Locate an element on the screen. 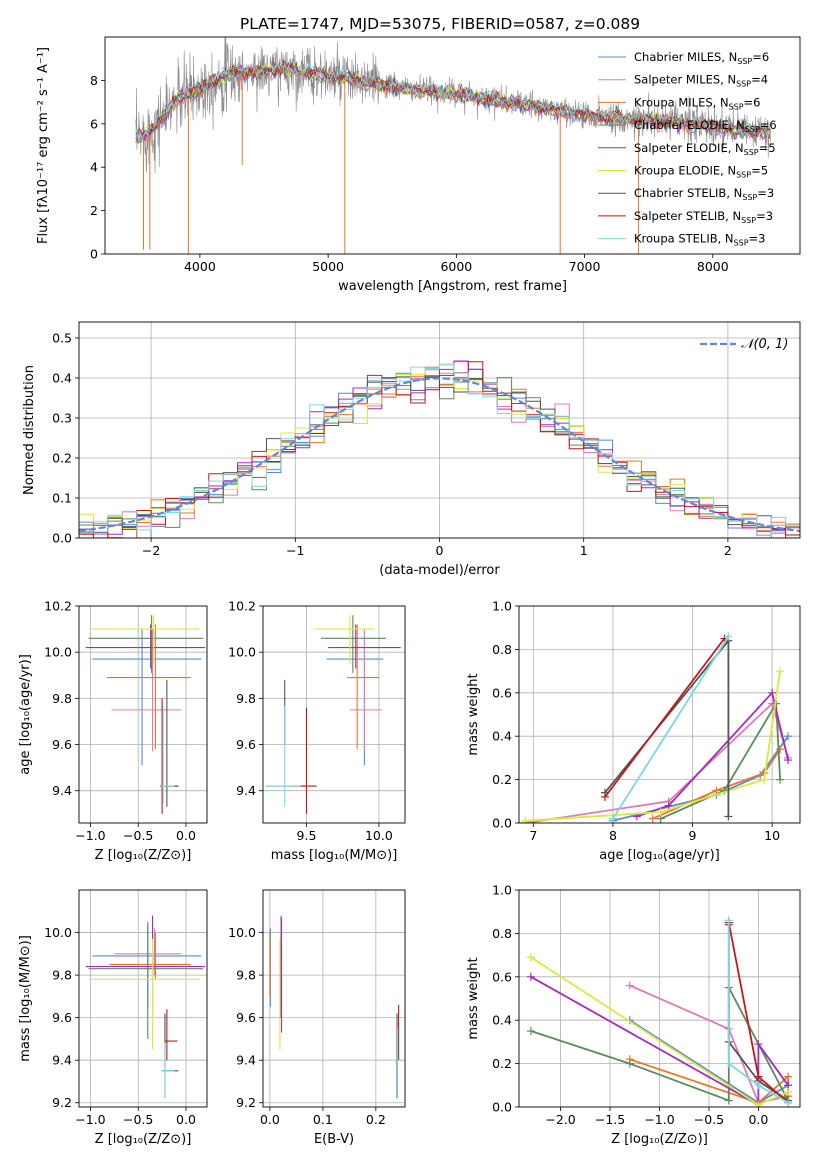  y-tick-label: 0 is located at coordinates (94, 254).